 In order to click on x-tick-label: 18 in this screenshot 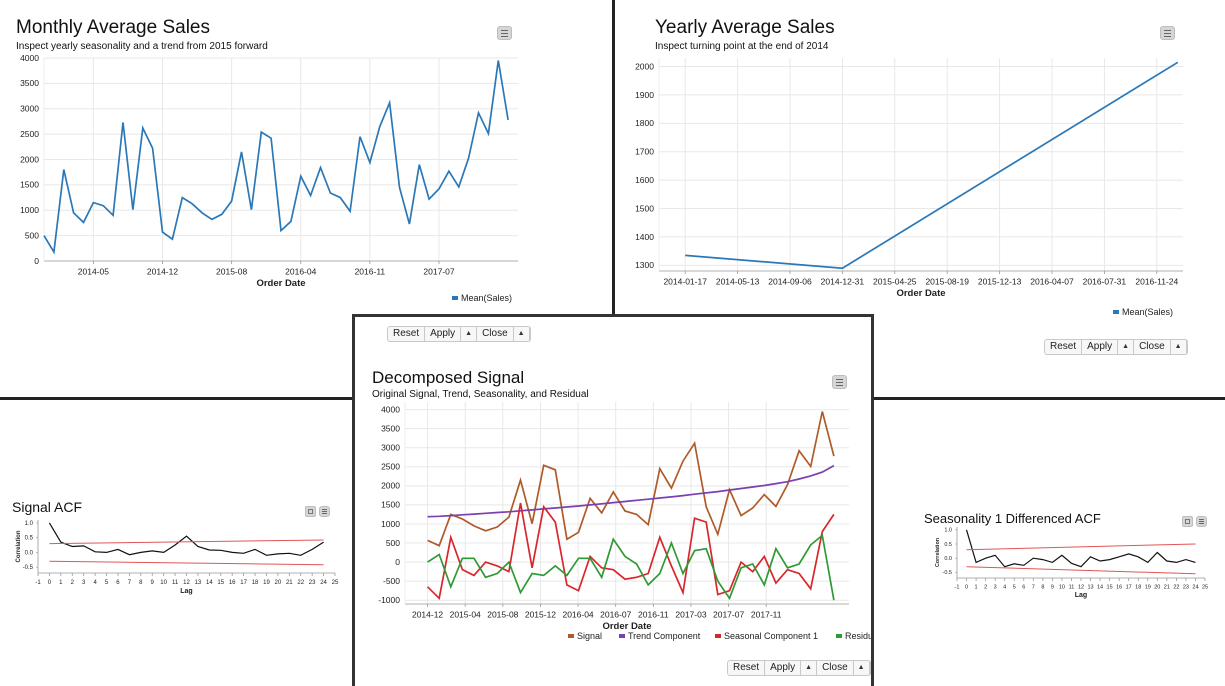, I will do `click(255, 583)`.